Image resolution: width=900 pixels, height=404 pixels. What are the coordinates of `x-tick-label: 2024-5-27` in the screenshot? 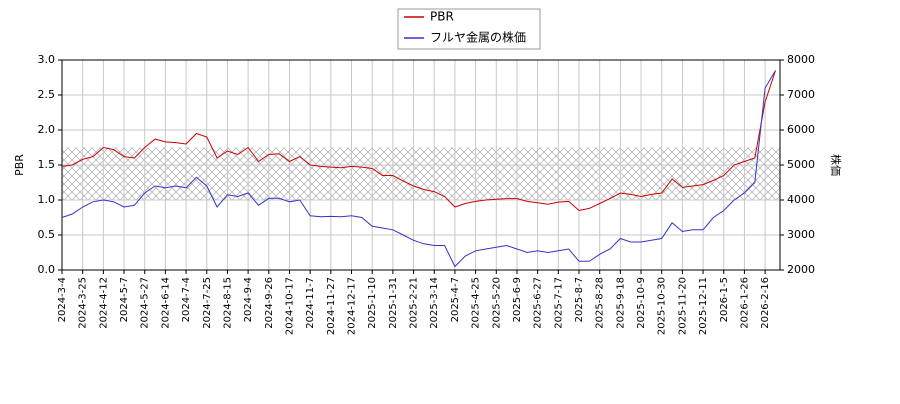 It's located at (145, 303).